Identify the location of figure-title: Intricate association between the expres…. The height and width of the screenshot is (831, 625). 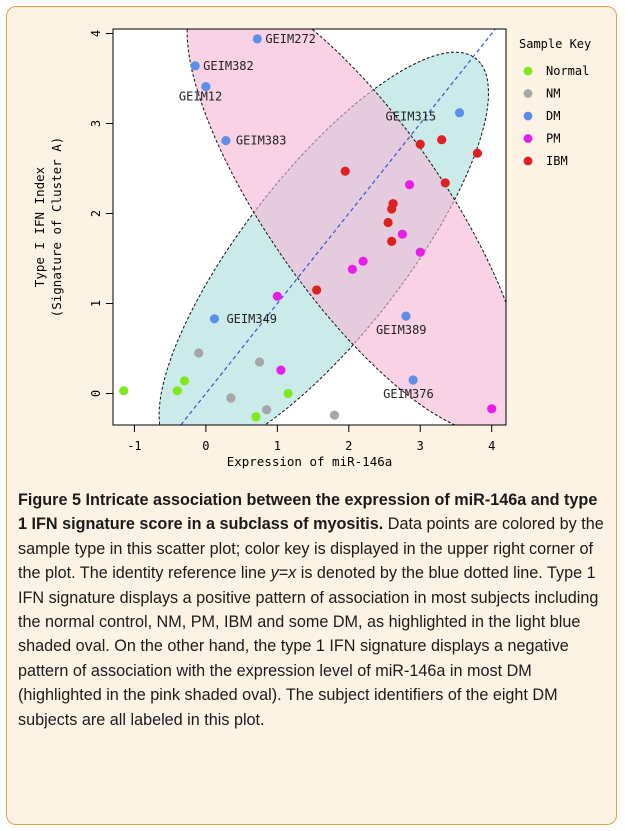
(308, 512).